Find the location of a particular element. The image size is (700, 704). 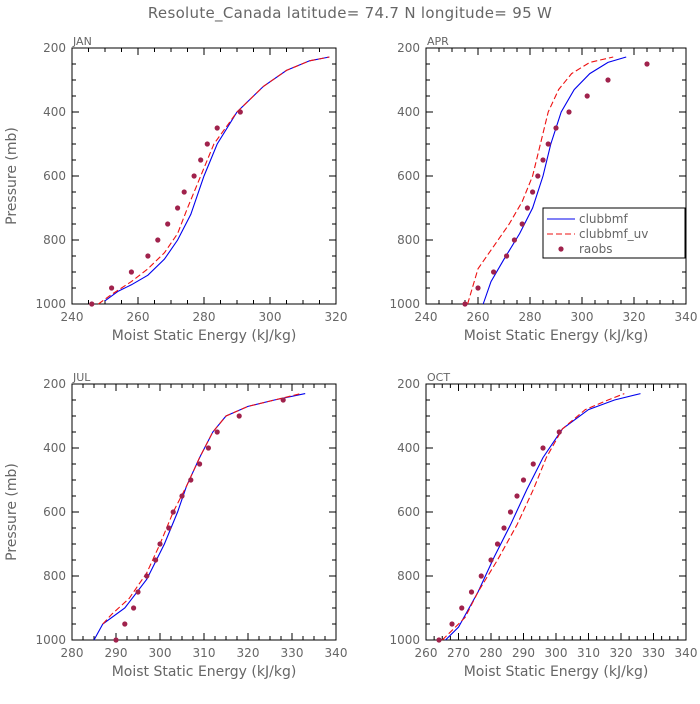

y-tick-label: 600 is located at coordinates (408, 176).